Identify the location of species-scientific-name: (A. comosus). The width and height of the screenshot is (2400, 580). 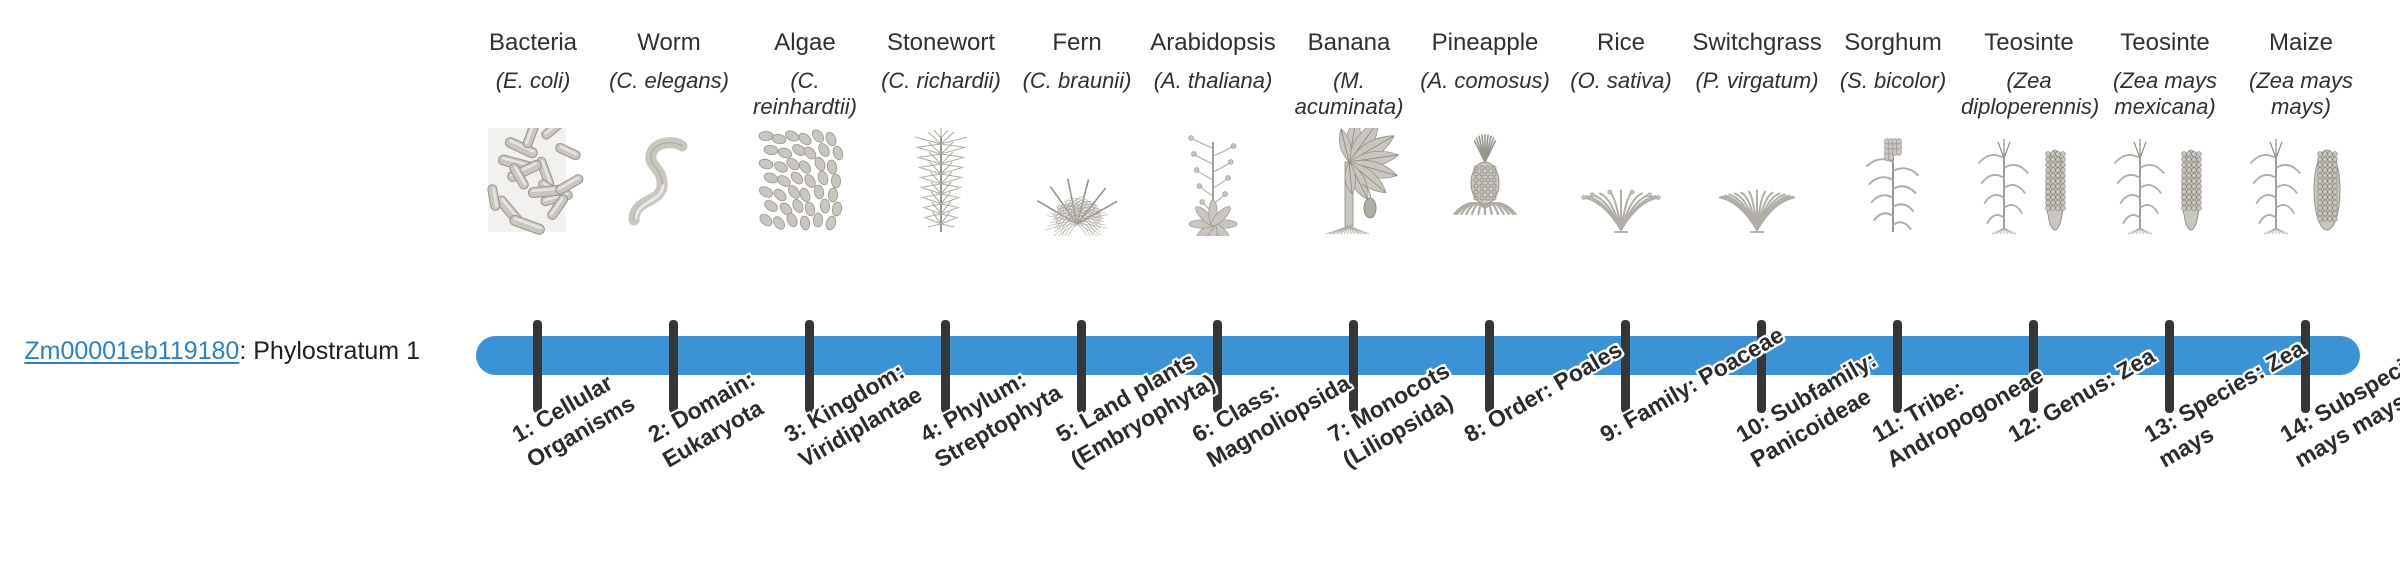
(1485, 80).